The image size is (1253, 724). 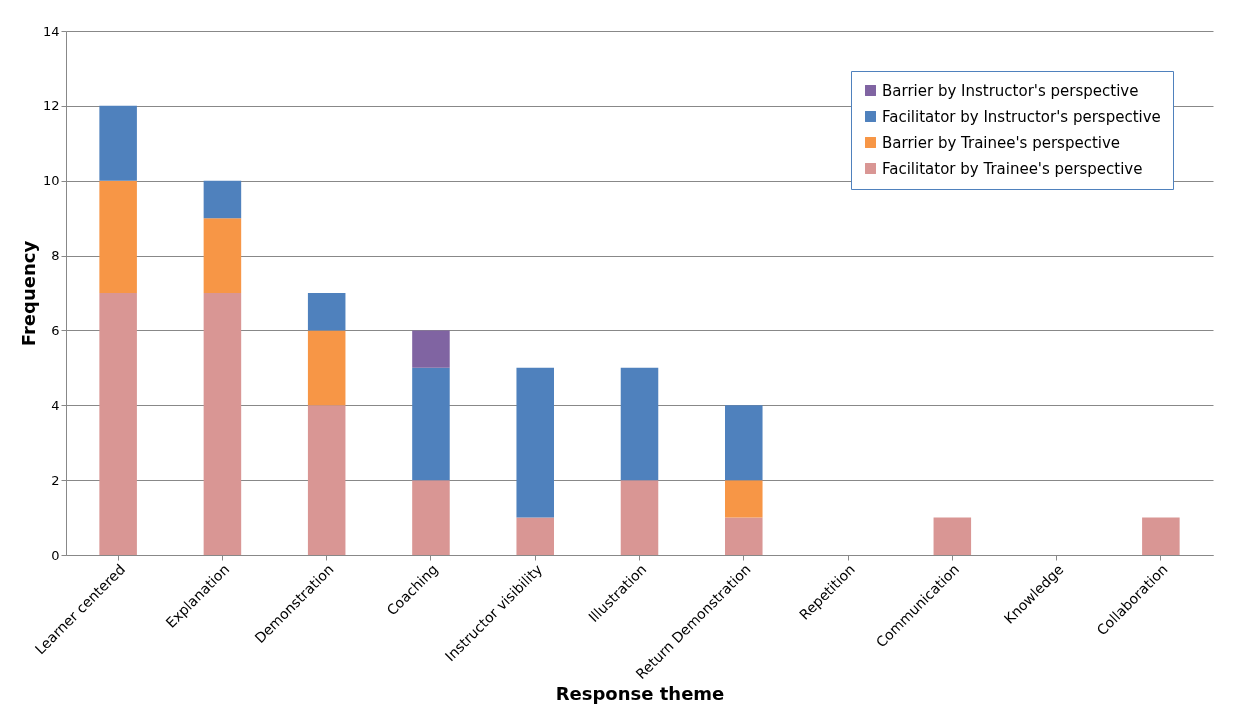 What do you see at coordinates (1021, 116) in the screenshot?
I see `legend-label: Facilitator by Instructor's perspective` at bounding box center [1021, 116].